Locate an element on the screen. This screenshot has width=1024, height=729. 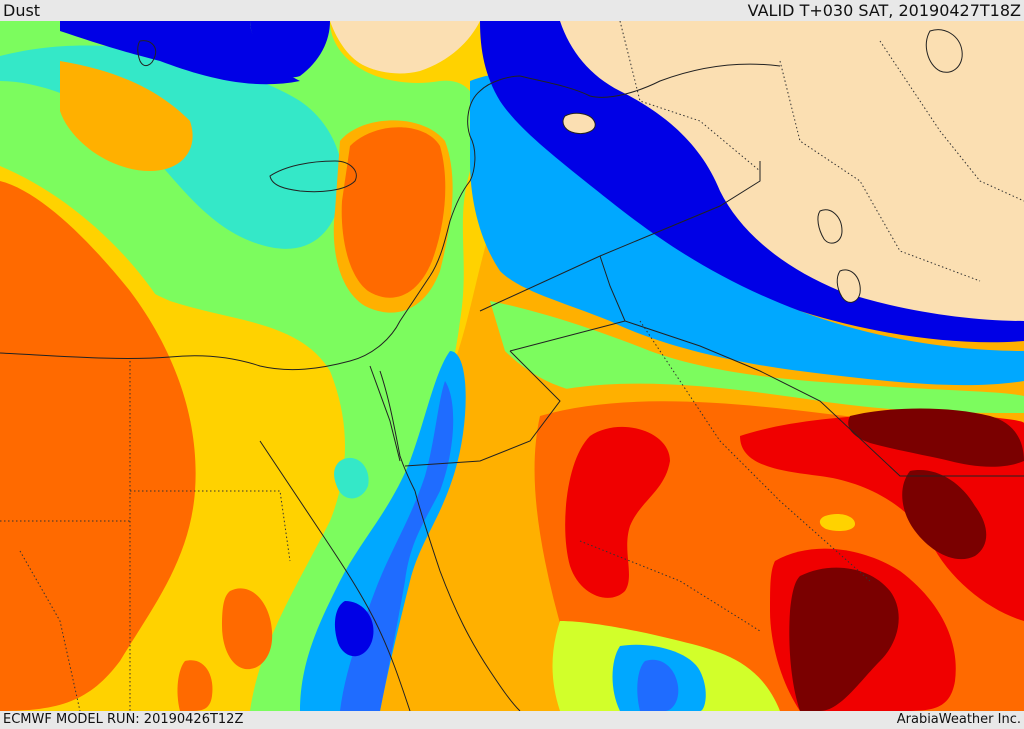
coastline-lake-caspian is located at coordinates (944, 51).